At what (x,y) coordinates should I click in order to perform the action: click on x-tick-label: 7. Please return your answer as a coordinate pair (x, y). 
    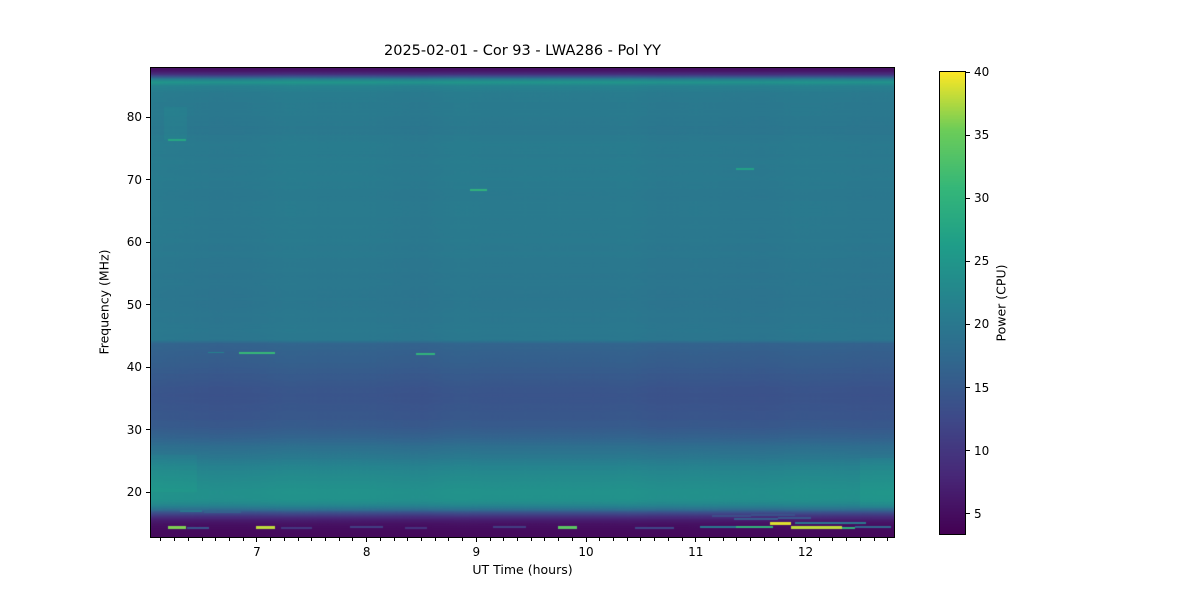
    Looking at the image, I should click on (257, 552).